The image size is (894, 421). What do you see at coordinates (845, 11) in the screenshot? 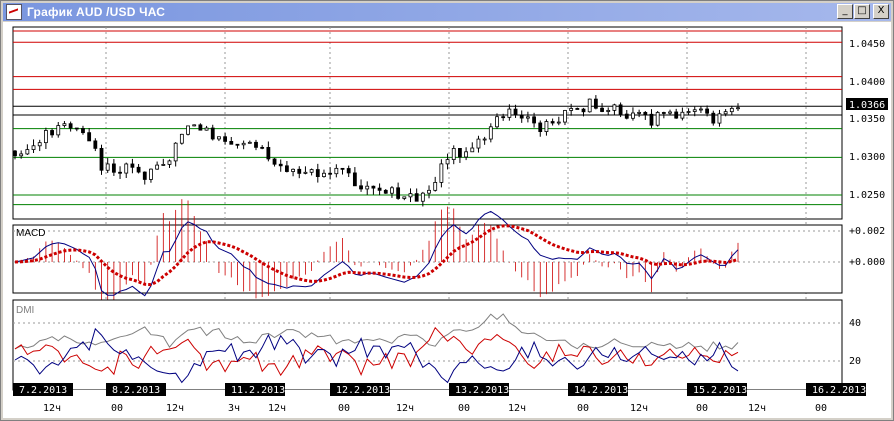
I see `minimize-button: _` at bounding box center [845, 11].